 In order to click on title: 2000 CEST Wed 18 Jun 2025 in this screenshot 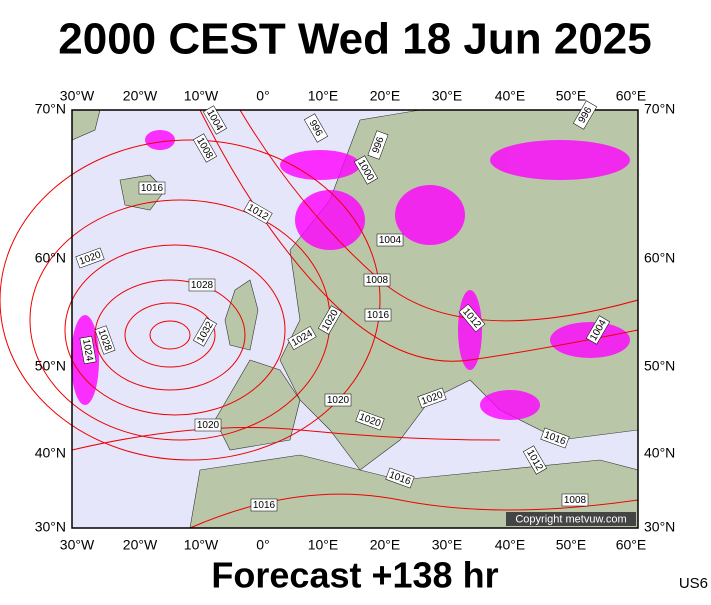, I will do `click(354, 39)`.